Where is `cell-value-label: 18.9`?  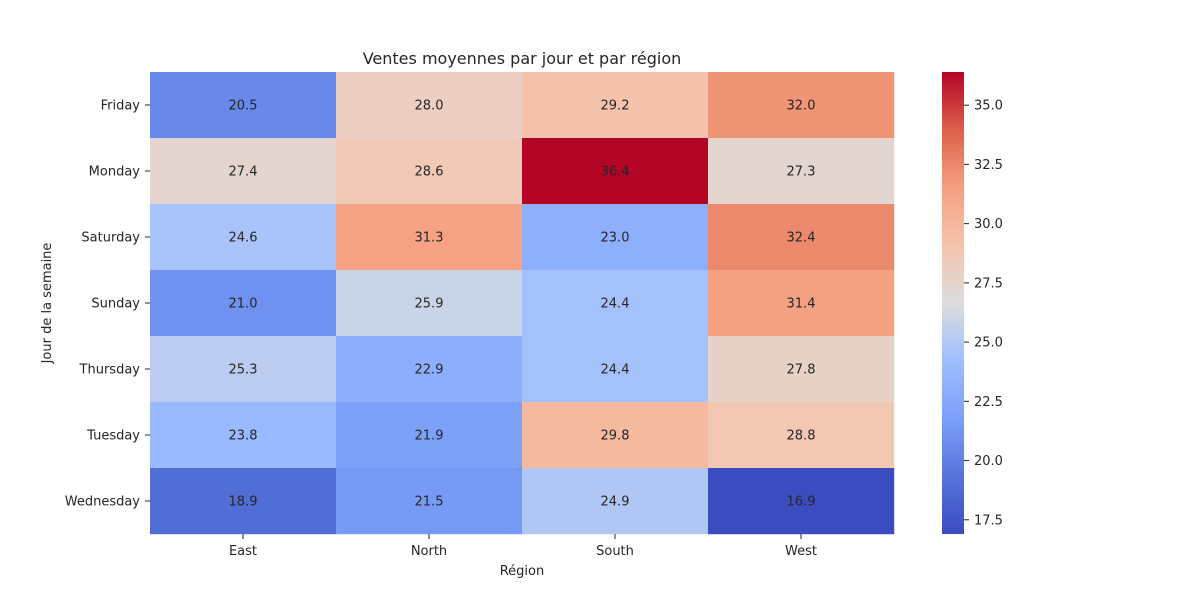
cell-value-label: 18.9 is located at coordinates (243, 502).